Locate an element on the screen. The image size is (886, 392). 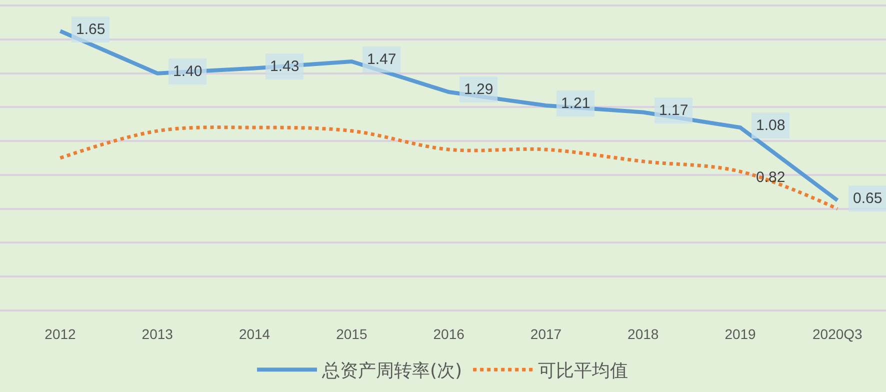
data-label: 0.82 is located at coordinates (771, 177).